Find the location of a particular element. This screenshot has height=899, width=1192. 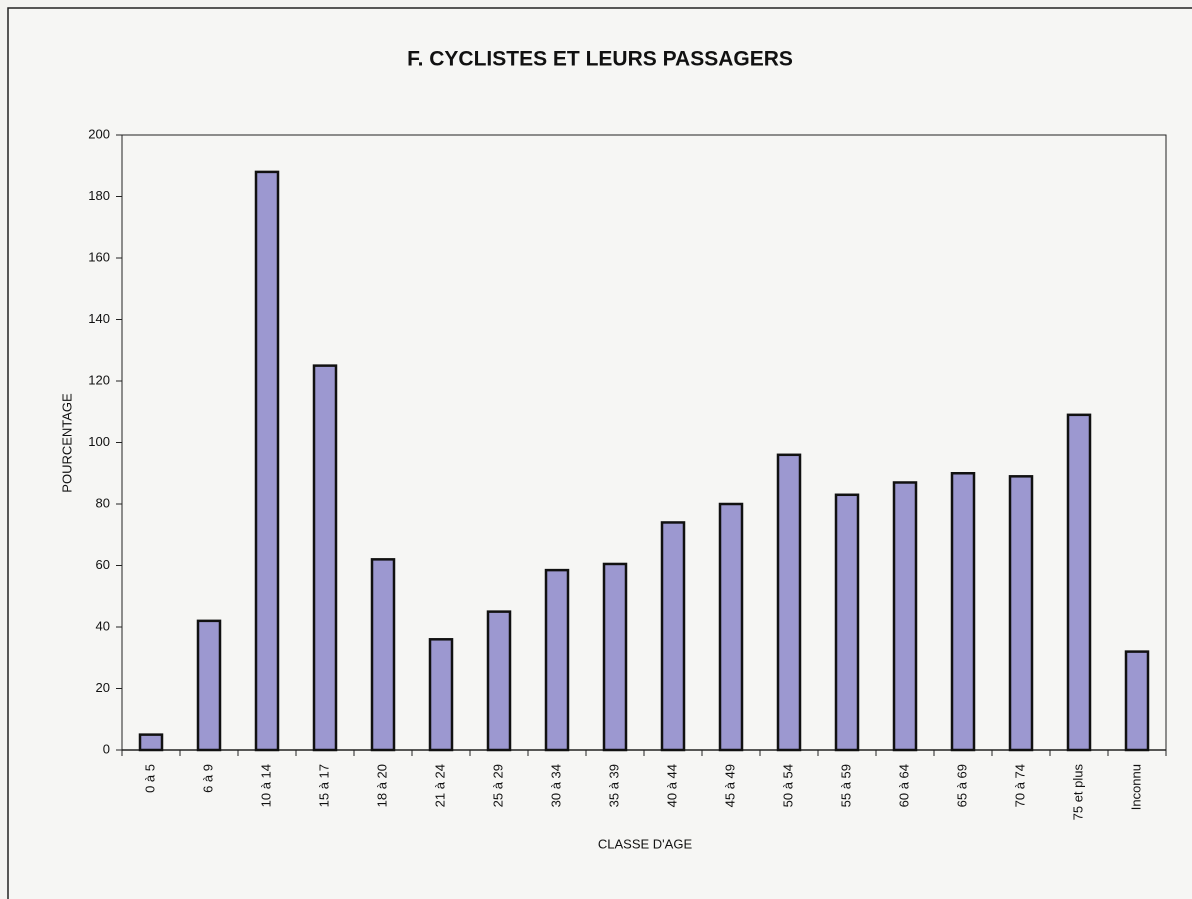

y-tick-label: 80 is located at coordinates (103, 502).